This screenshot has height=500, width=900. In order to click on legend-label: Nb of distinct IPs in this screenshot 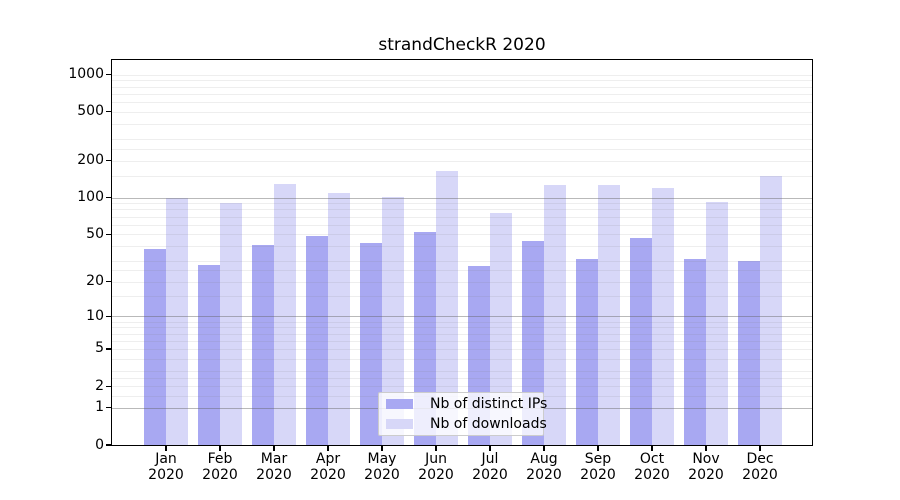, I will do `click(489, 403)`.